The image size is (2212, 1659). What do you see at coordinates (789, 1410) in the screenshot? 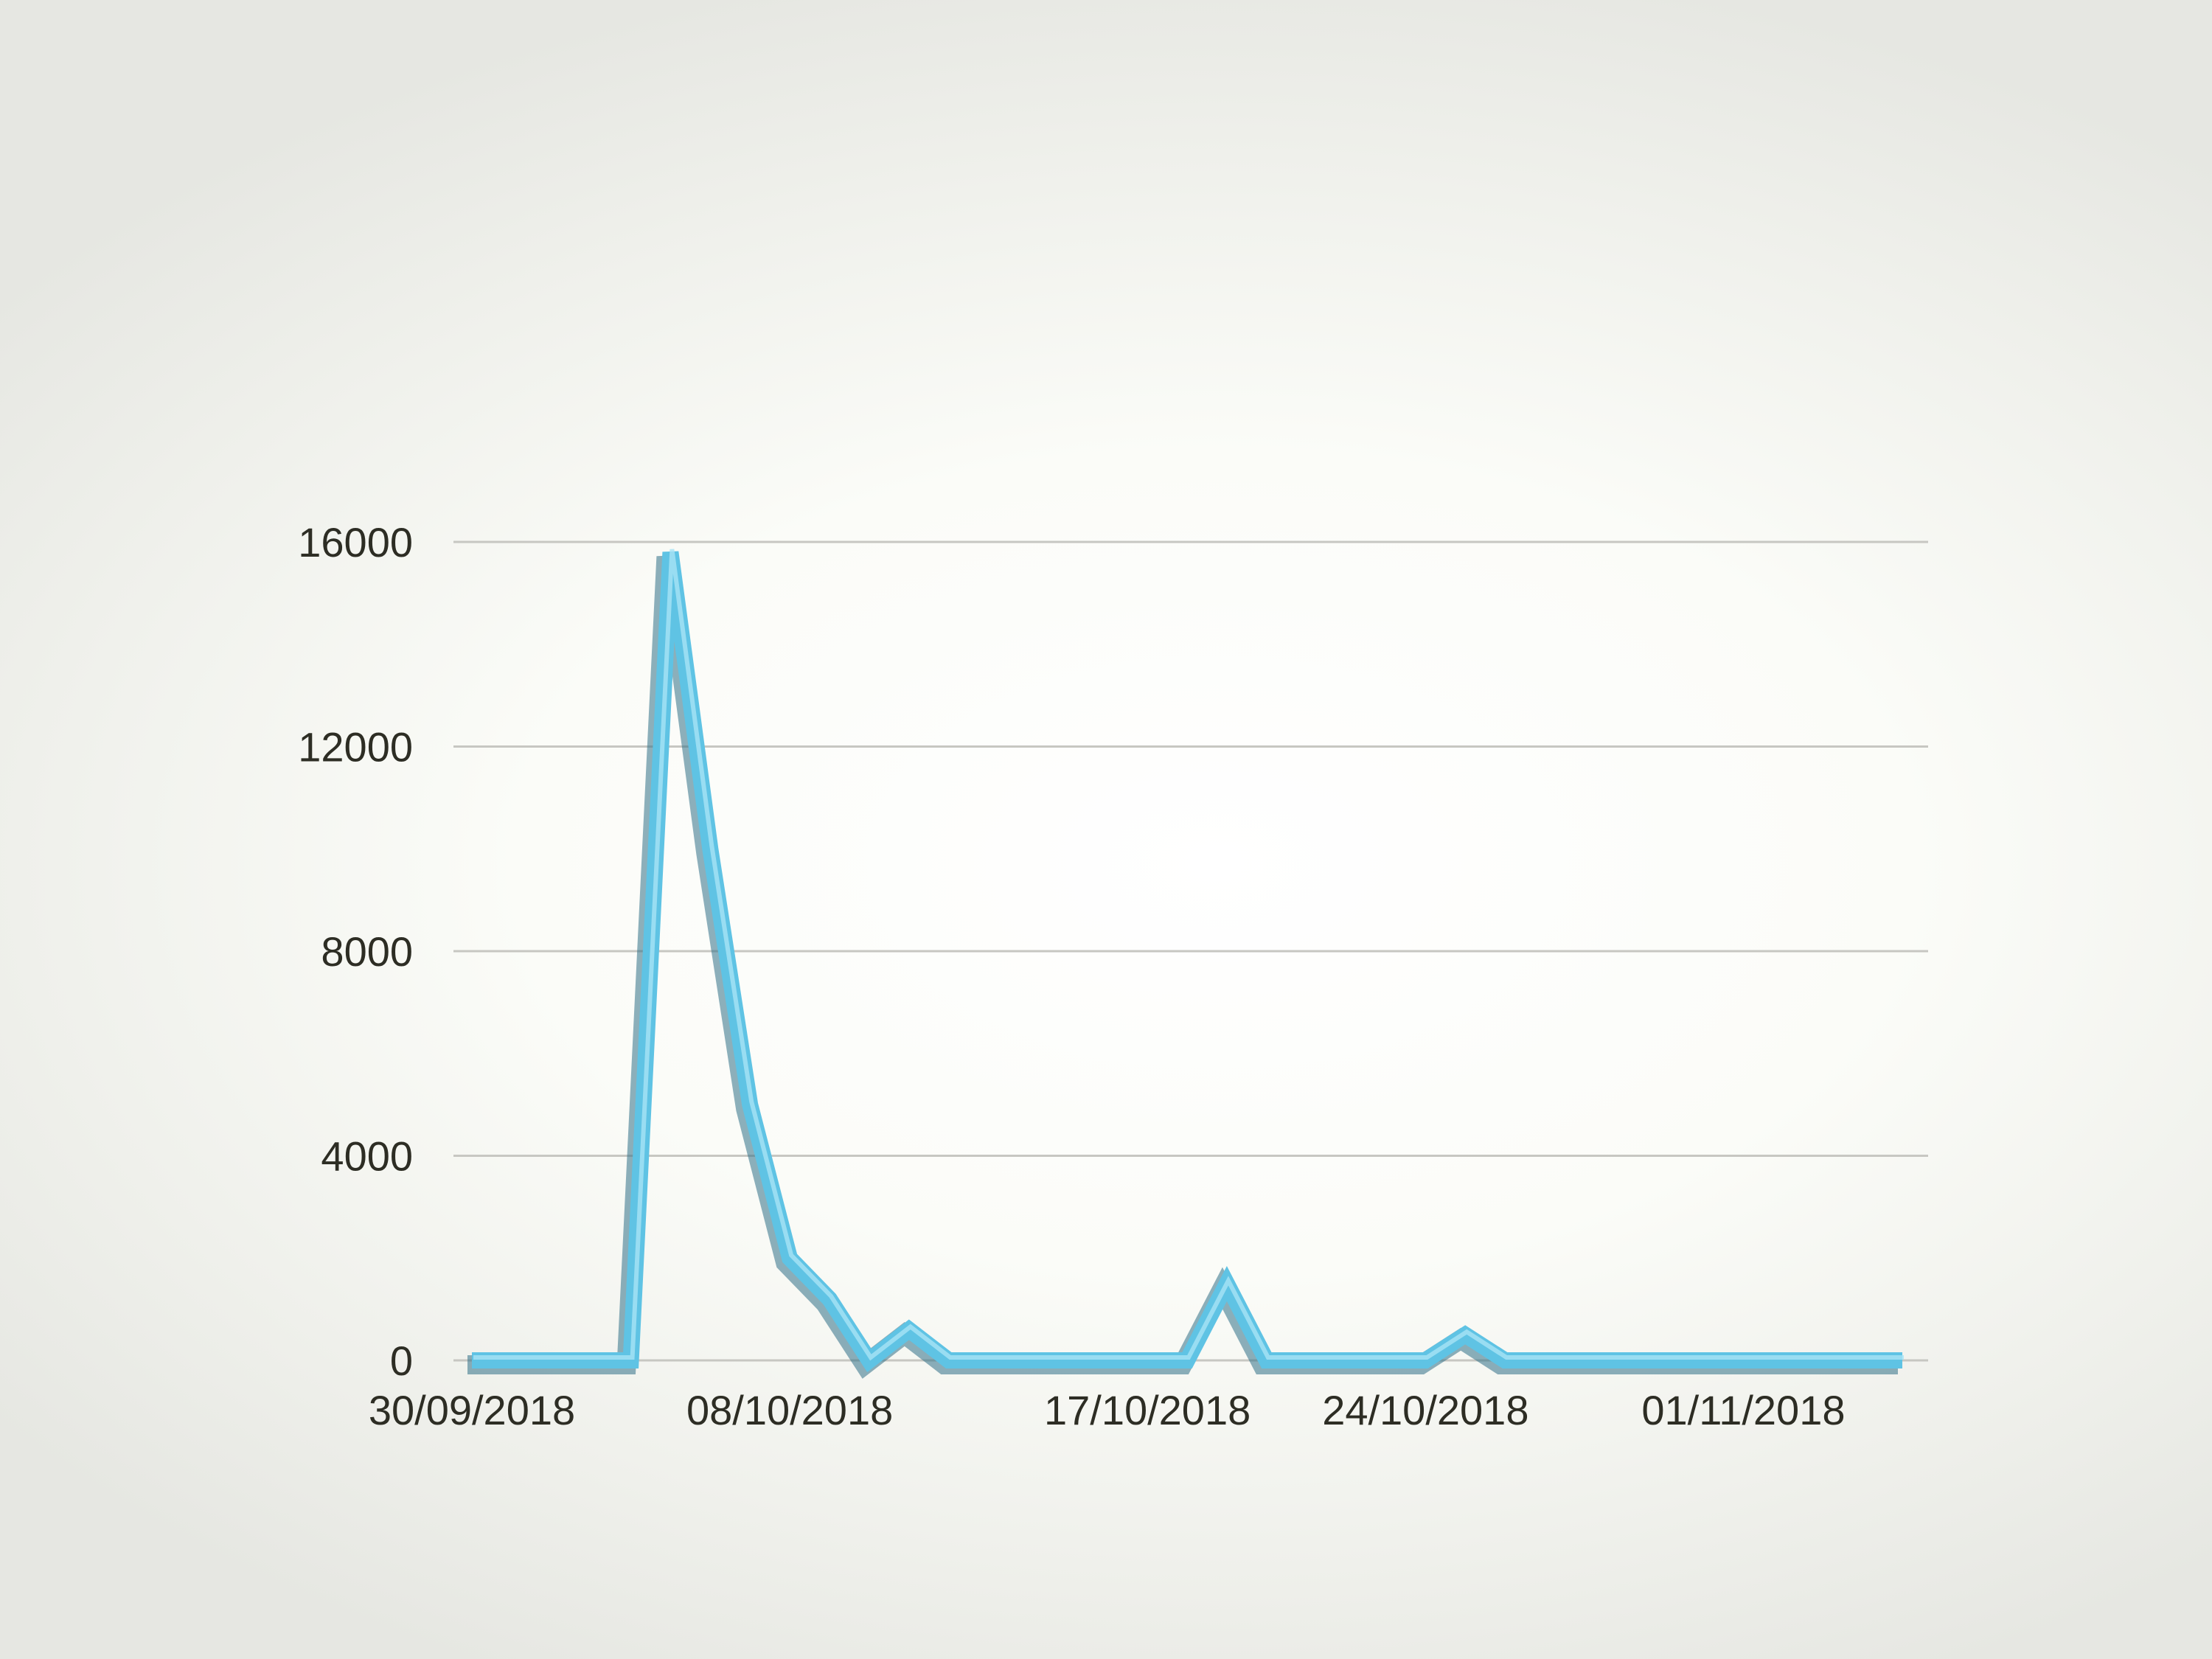
I see `x-tick-label: 08/10/2018` at bounding box center [789, 1410].